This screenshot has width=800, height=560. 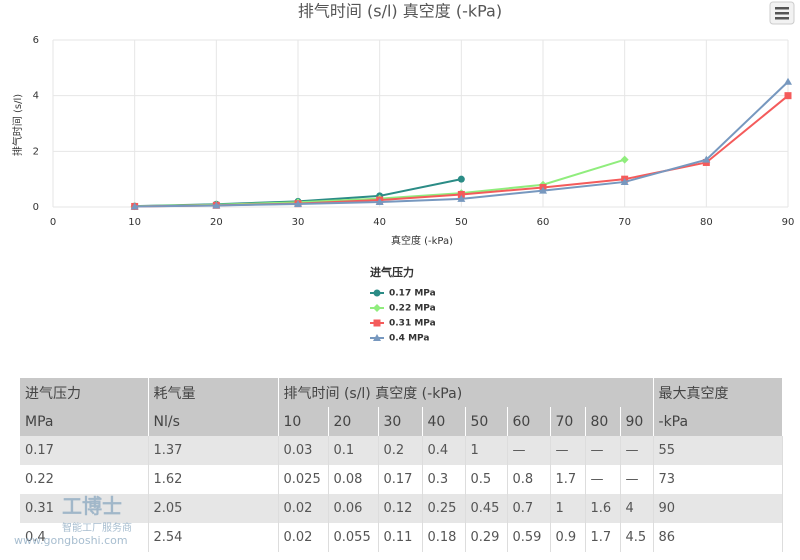 I want to click on table-cell: 0.08, so click(x=353, y=479).